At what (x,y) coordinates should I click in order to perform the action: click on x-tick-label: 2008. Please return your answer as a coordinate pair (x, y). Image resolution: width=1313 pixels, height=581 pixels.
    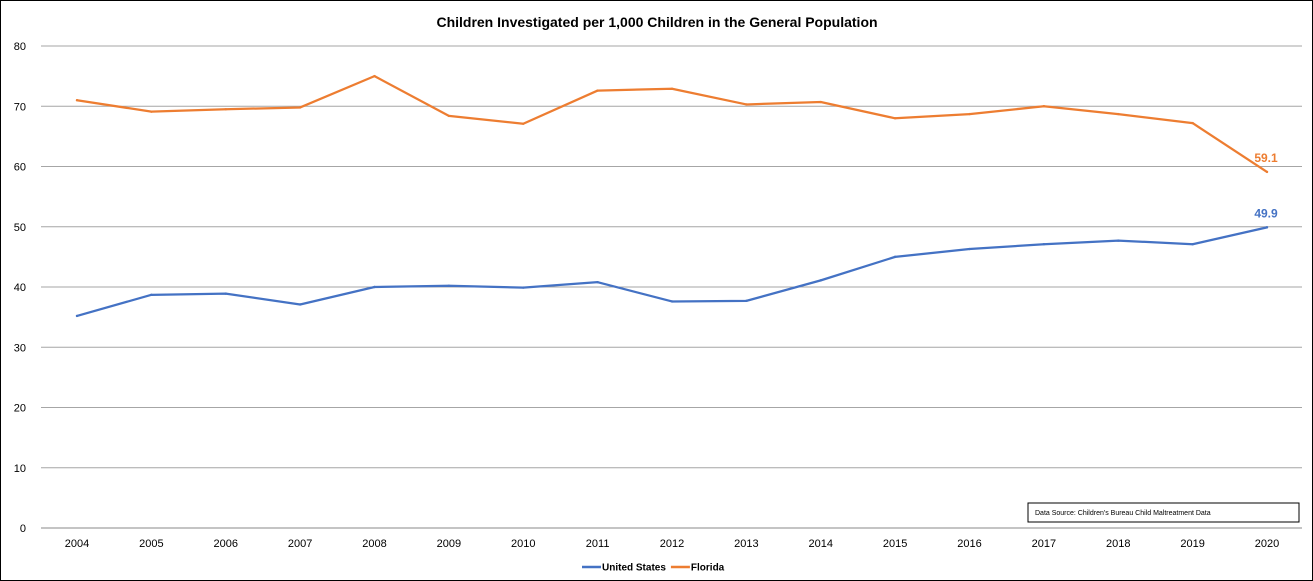
    Looking at the image, I should click on (374, 544).